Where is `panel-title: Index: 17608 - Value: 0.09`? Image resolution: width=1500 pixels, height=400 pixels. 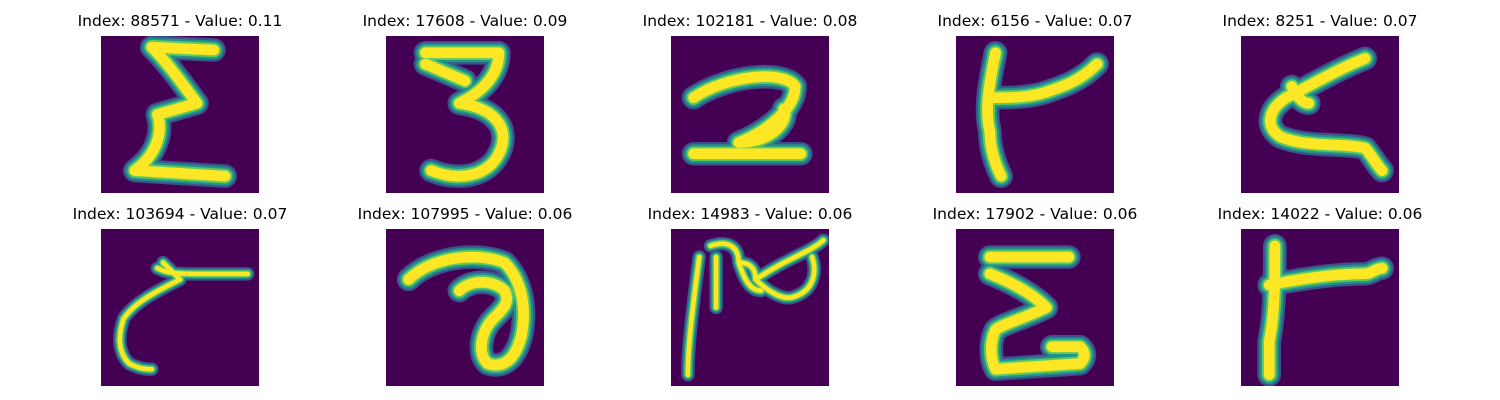
panel-title: Index: 17608 - Value: 0.09 is located at coordinates (465, 21).